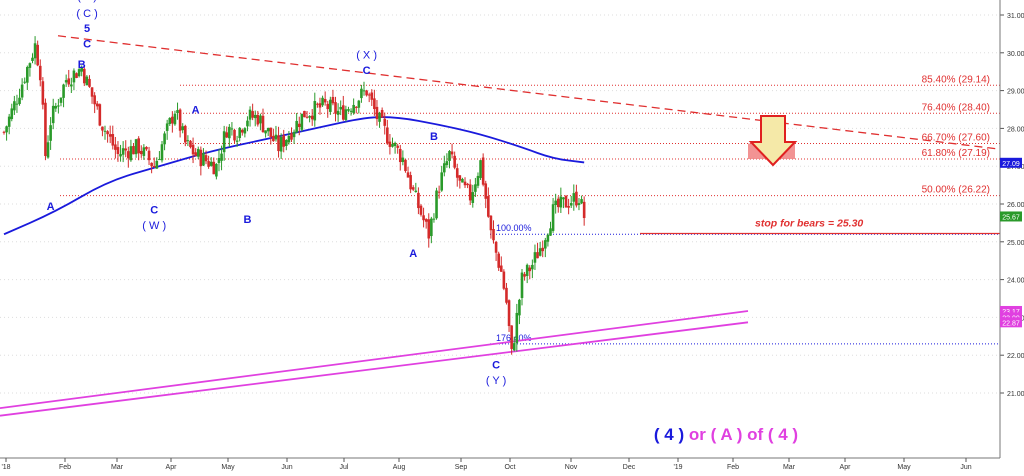 This screenshot has height=476, width=1024. I want to click on wave-label: B, so click(434, 137).